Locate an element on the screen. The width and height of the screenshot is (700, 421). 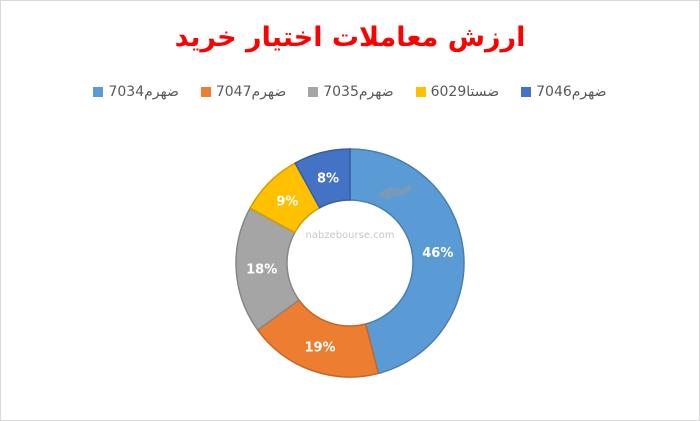
data-label: 8% is located at coordinates (328, 178).